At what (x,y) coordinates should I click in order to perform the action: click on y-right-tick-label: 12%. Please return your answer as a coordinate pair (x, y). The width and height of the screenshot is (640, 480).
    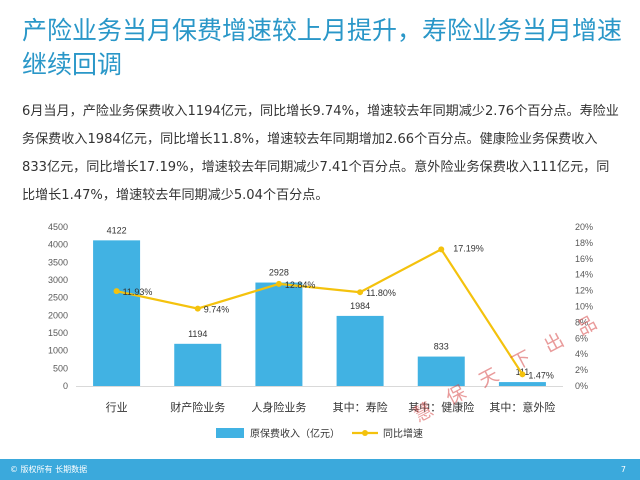
    Looking at the image, I should click on (584, 291).